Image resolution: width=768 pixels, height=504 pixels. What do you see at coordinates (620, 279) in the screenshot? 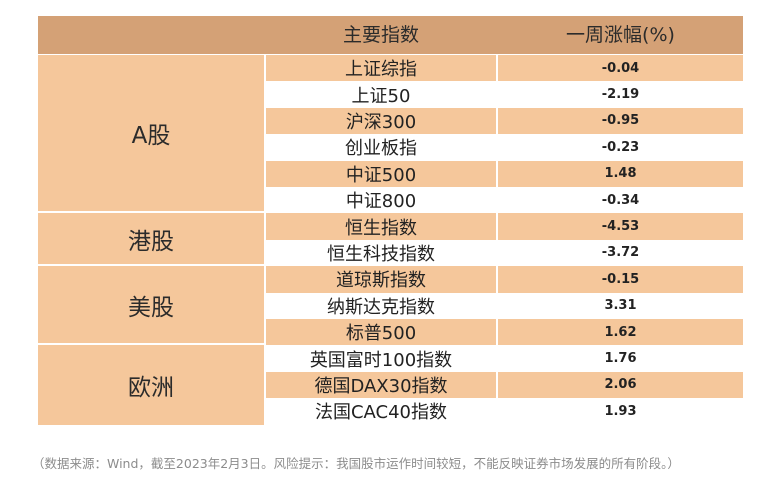
I see `weekly-change-value: -0.15` at bounding box center [620, 279].